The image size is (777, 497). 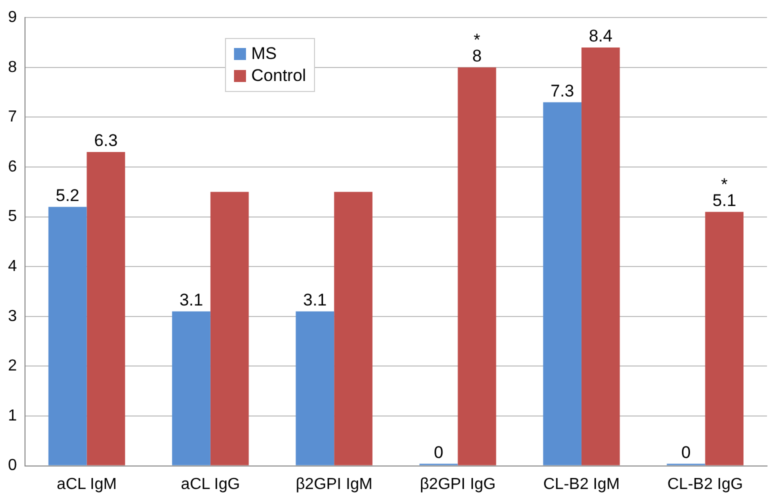 I want to click on data-label: 8.4, so click(x=600, y=36).